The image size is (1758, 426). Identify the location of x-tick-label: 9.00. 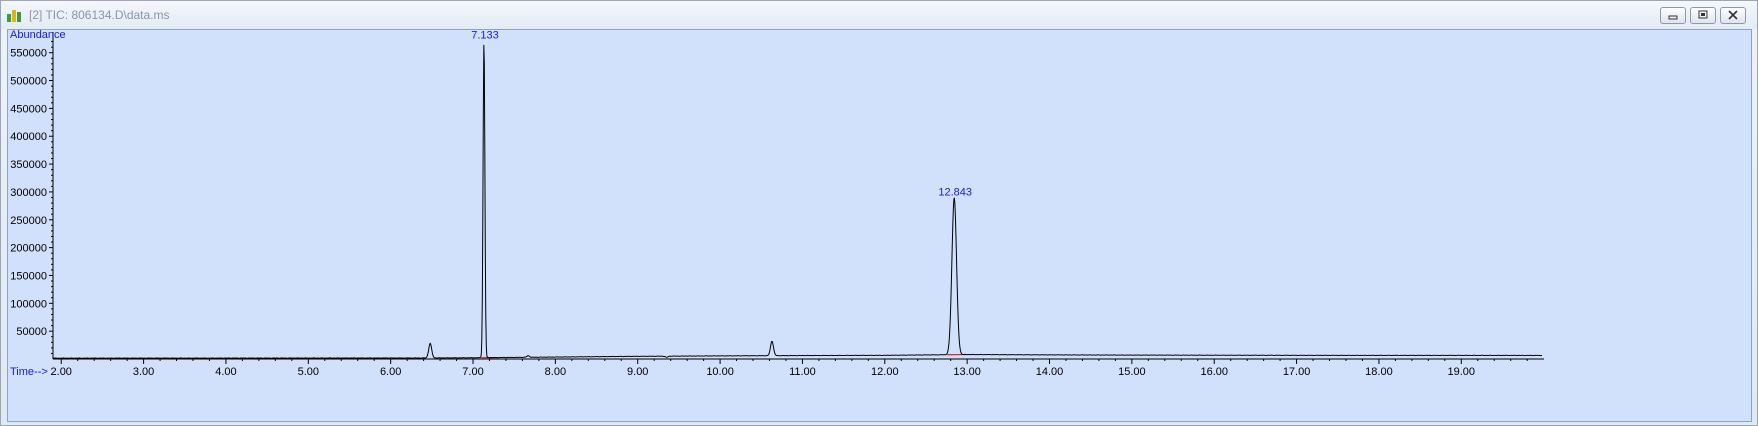
(637, 372).